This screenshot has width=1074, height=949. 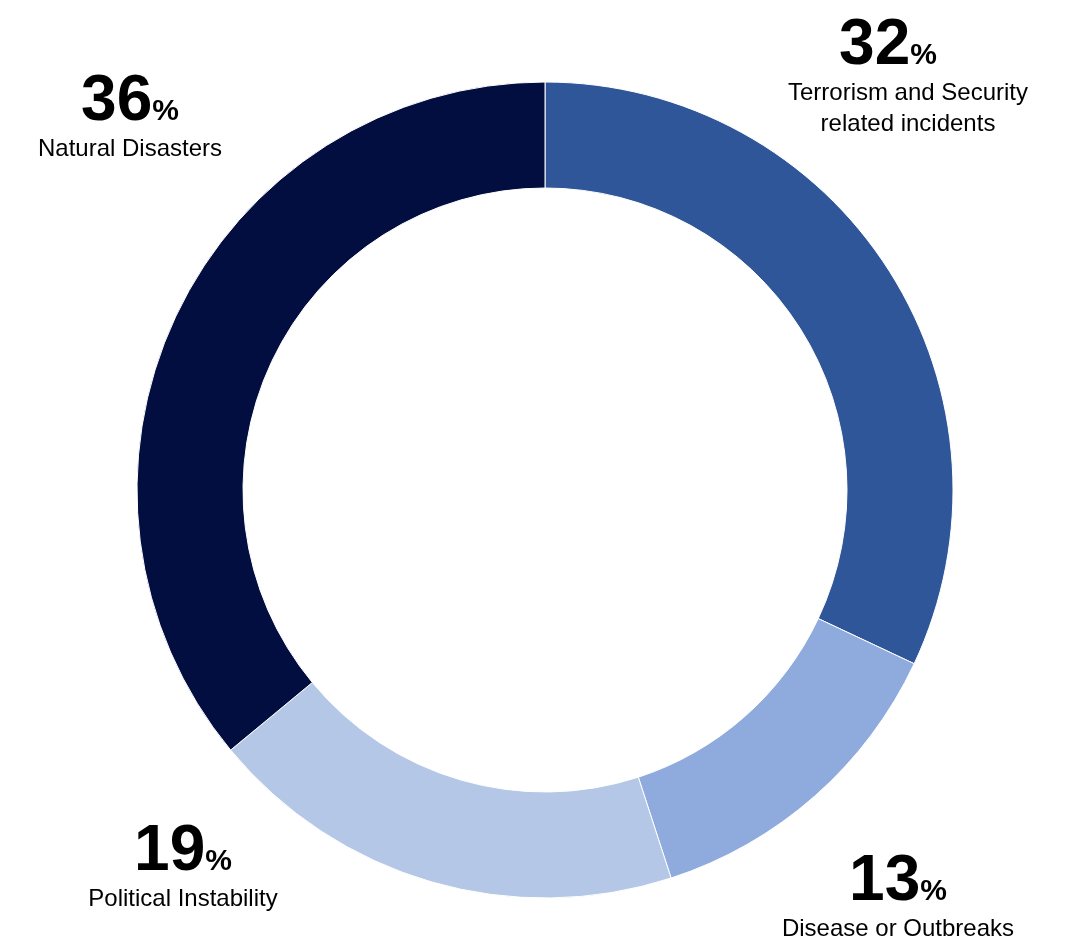 I want to click on slice-label: Terrorism and Security related incidents, so click(x=908, y=107).